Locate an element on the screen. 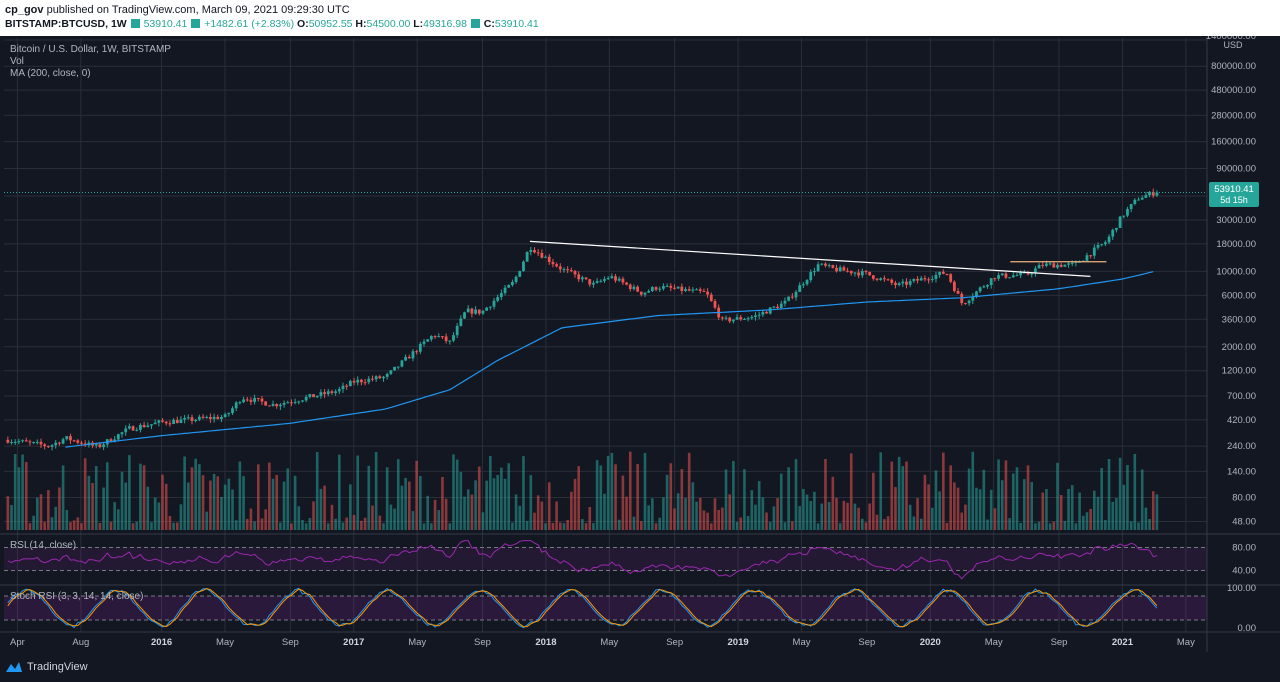 This screenshot has height=682, width=1280. publisher-name: cp_gov is located at coordinates (24, 10).